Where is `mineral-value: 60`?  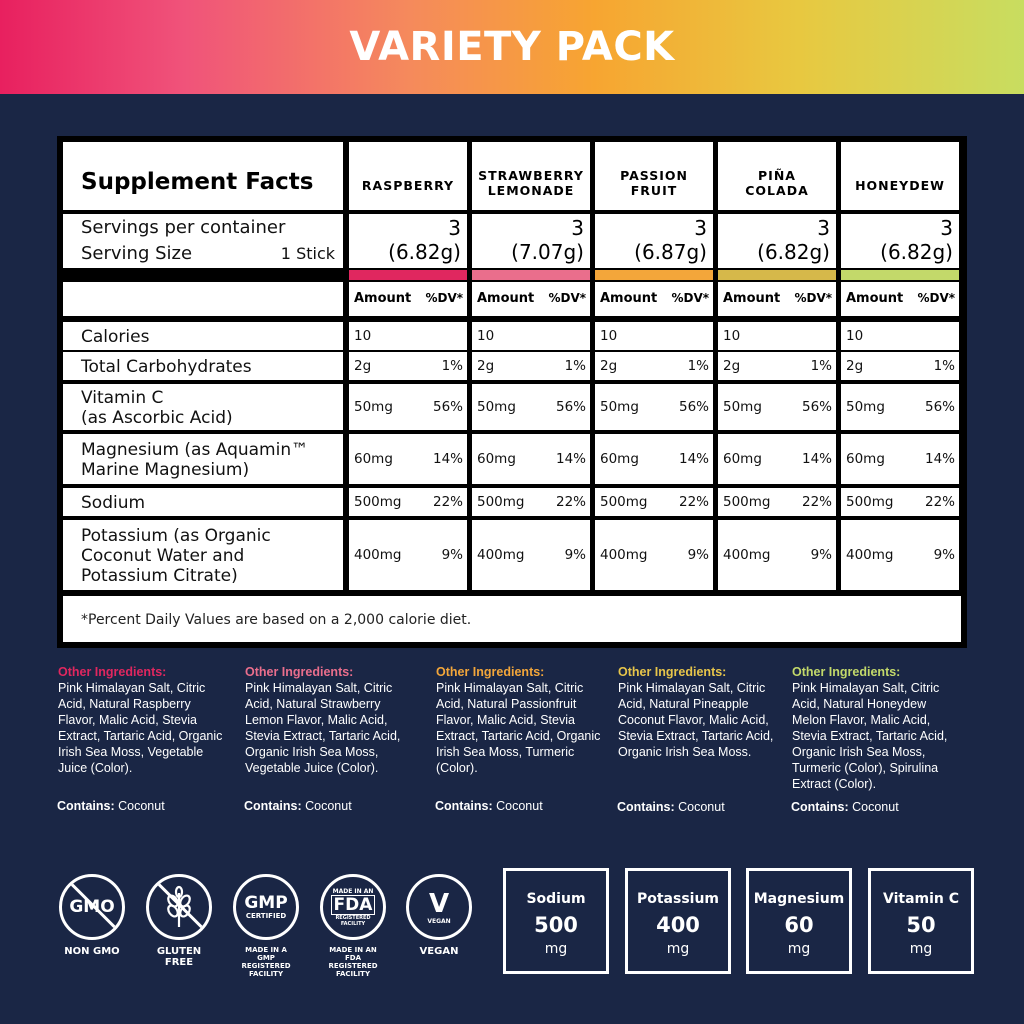
mineral-value: 60 is located at coordinates (799, 925).